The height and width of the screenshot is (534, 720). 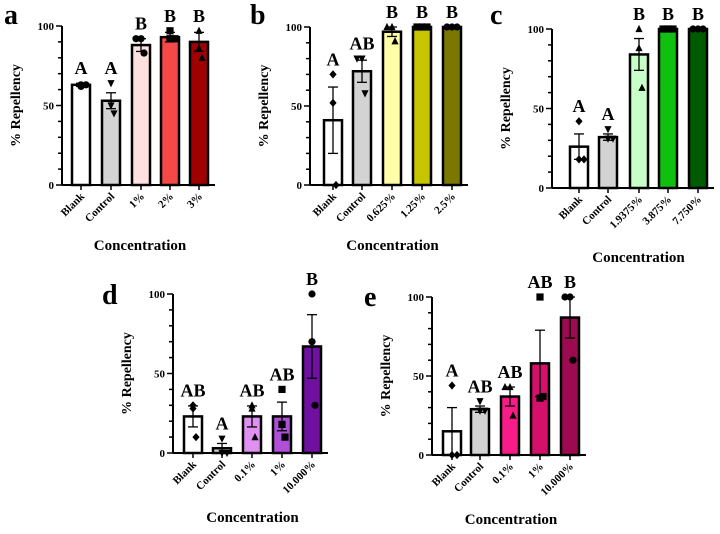 What do you see at coordinates (137, 201) in the screenshot?
I see `x-tick-label: 1%` at bounding box center [137, 201].